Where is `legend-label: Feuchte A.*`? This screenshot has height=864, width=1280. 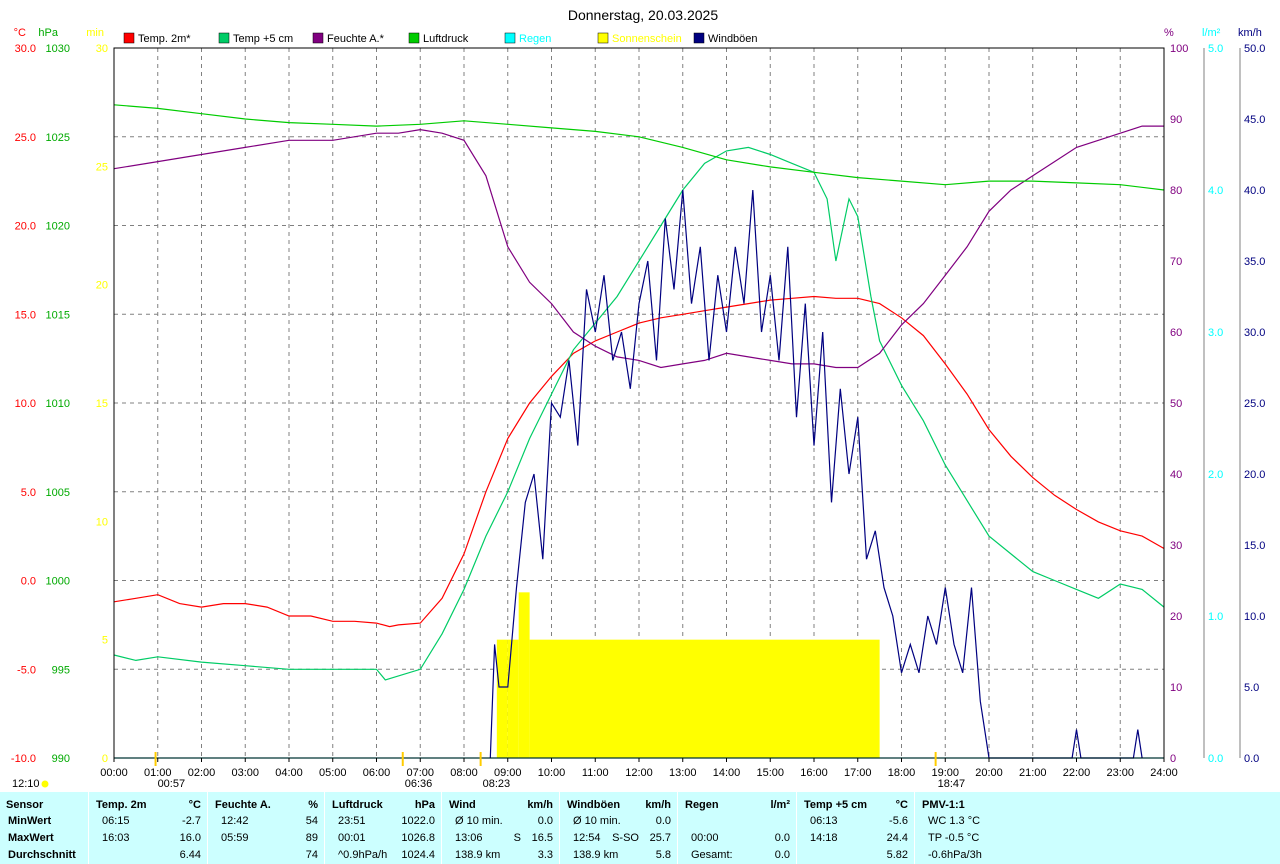
legend-label: Feuchte A.* is located at coordinates (356, 39).